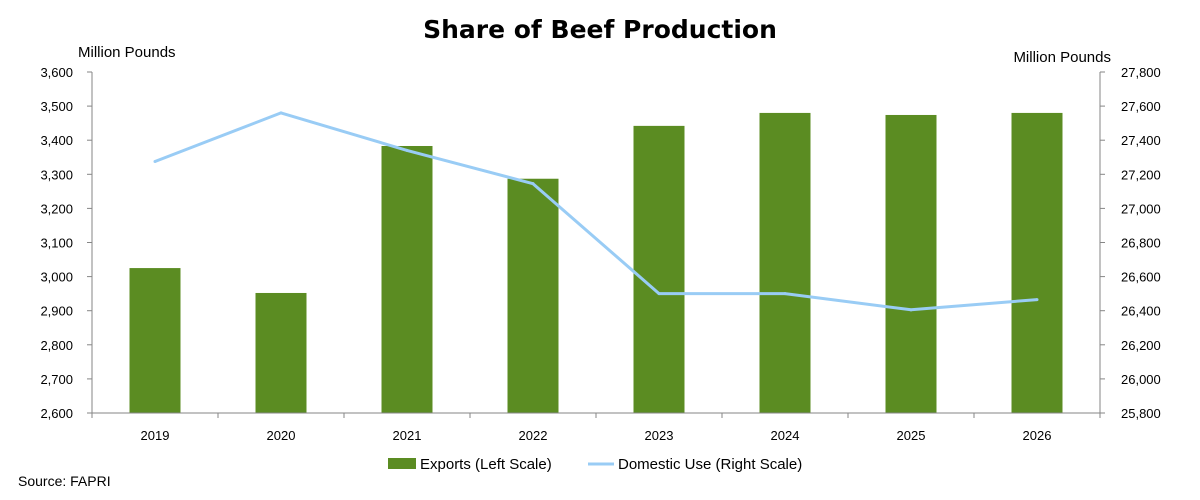  I want to click on right-tick-label: 27,800, so click(1141, 72).